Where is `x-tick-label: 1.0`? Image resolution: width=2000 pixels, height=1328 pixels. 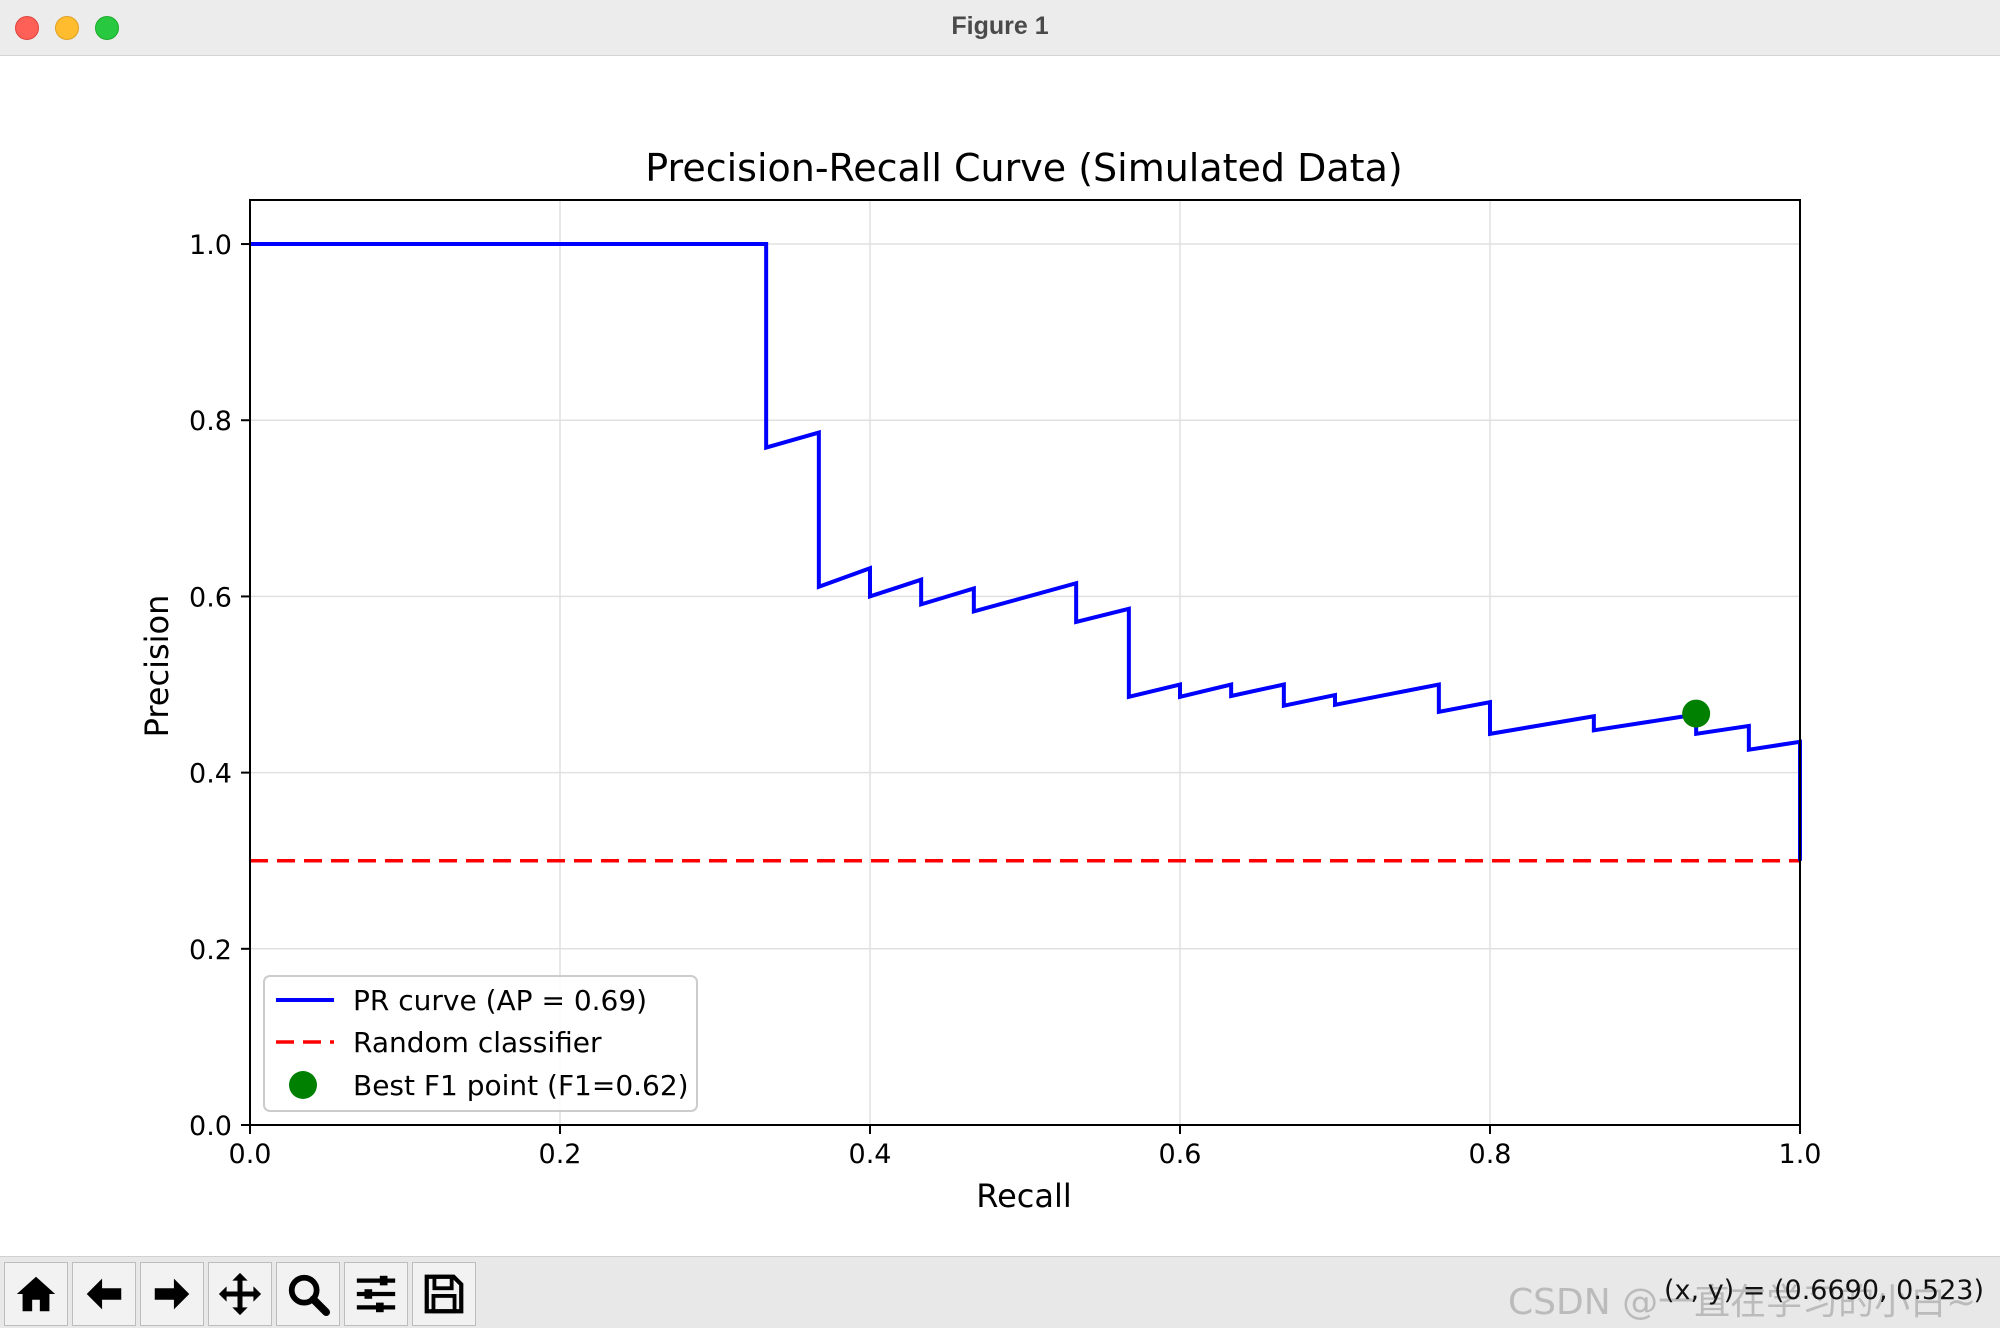
x-tick-label: 1.0 is located at coordinates (1800, 1154).